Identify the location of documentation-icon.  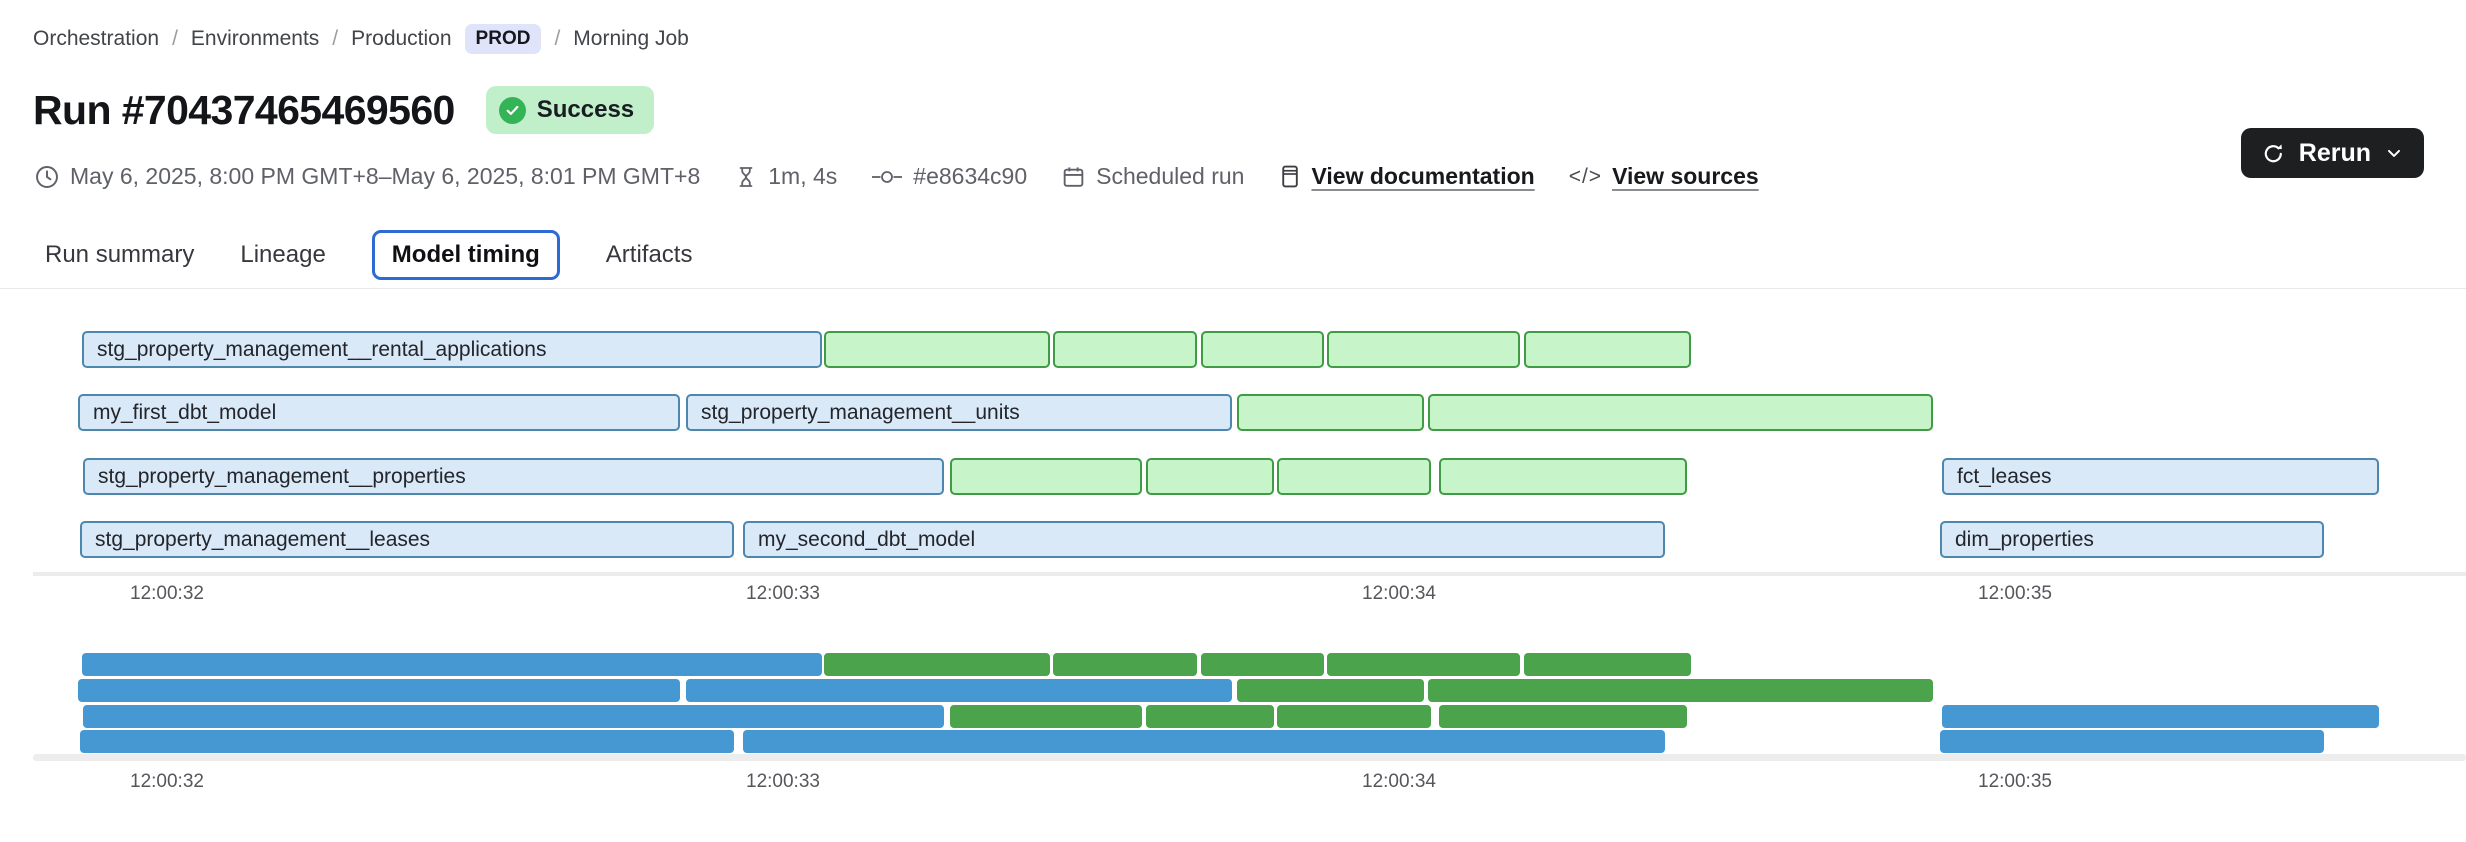
(1290, 176).